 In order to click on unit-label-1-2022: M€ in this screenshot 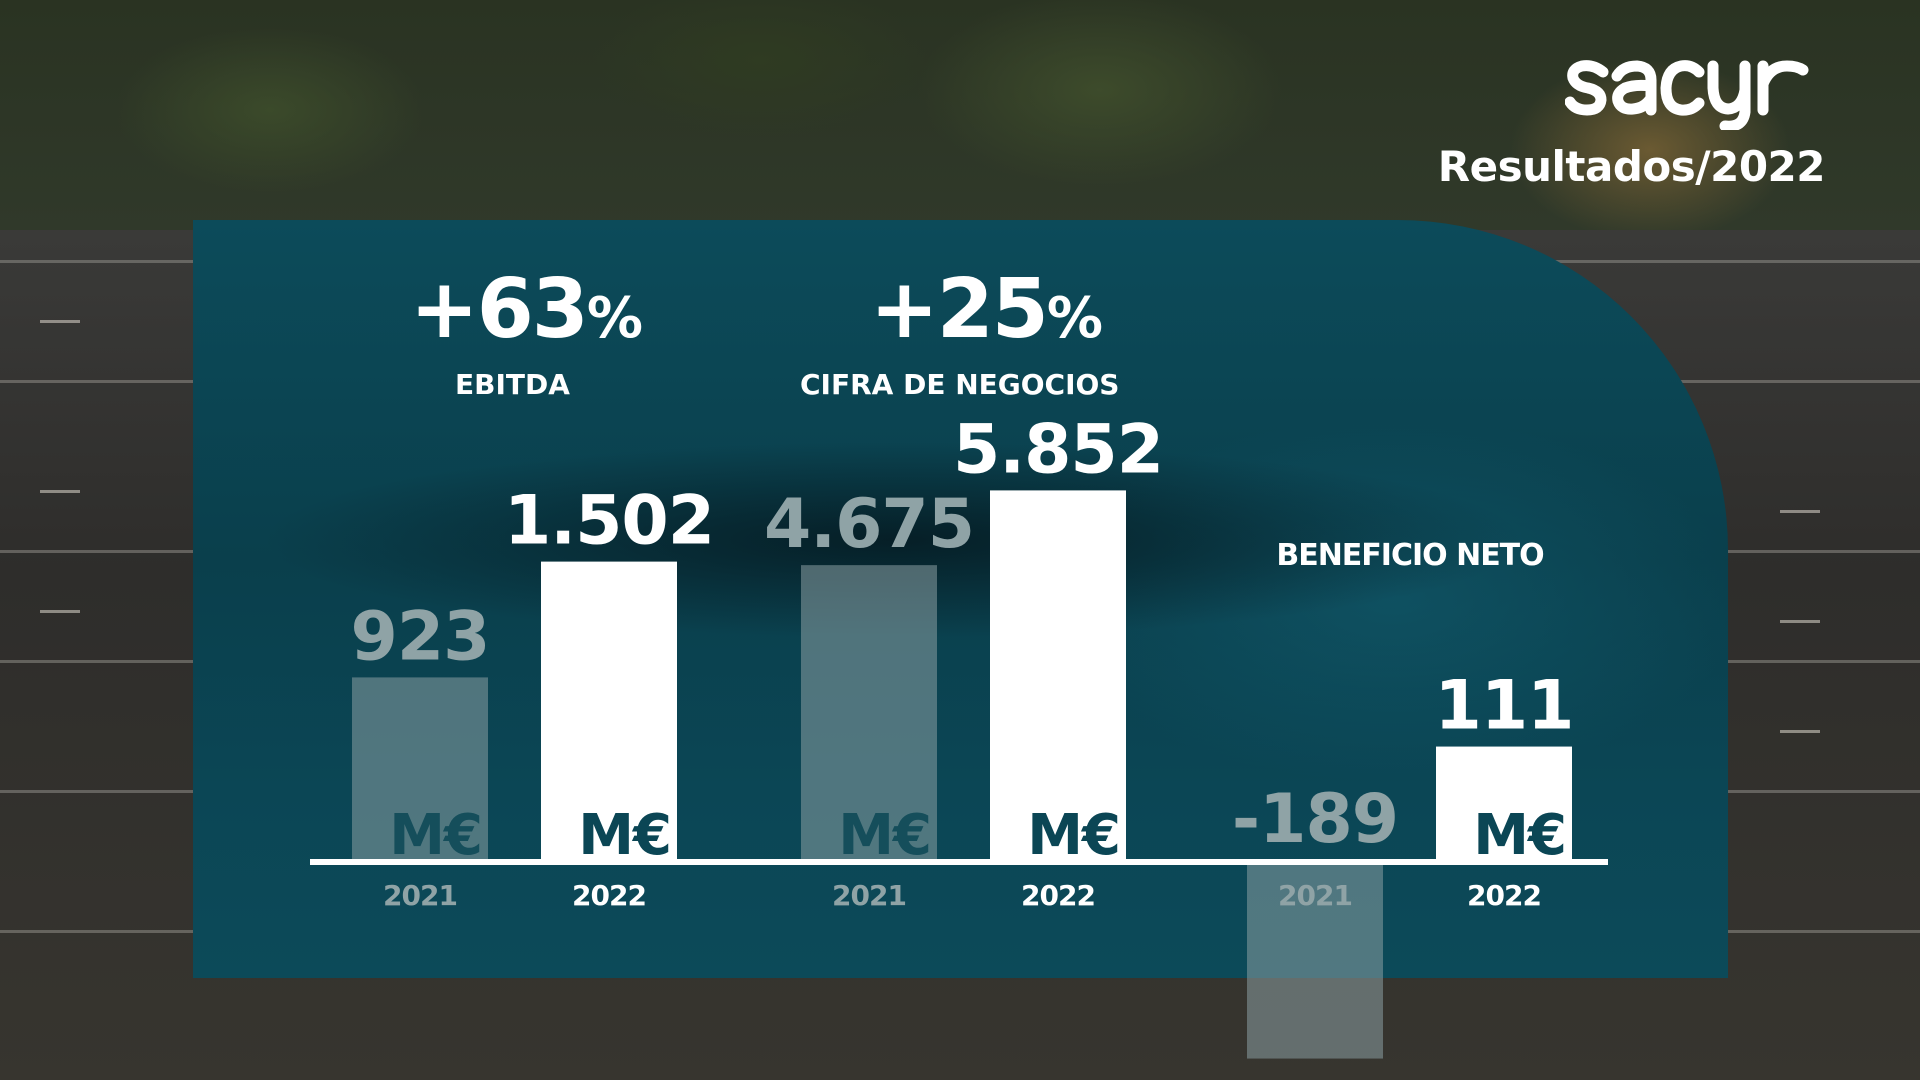, I will do `click(624, 835)`.